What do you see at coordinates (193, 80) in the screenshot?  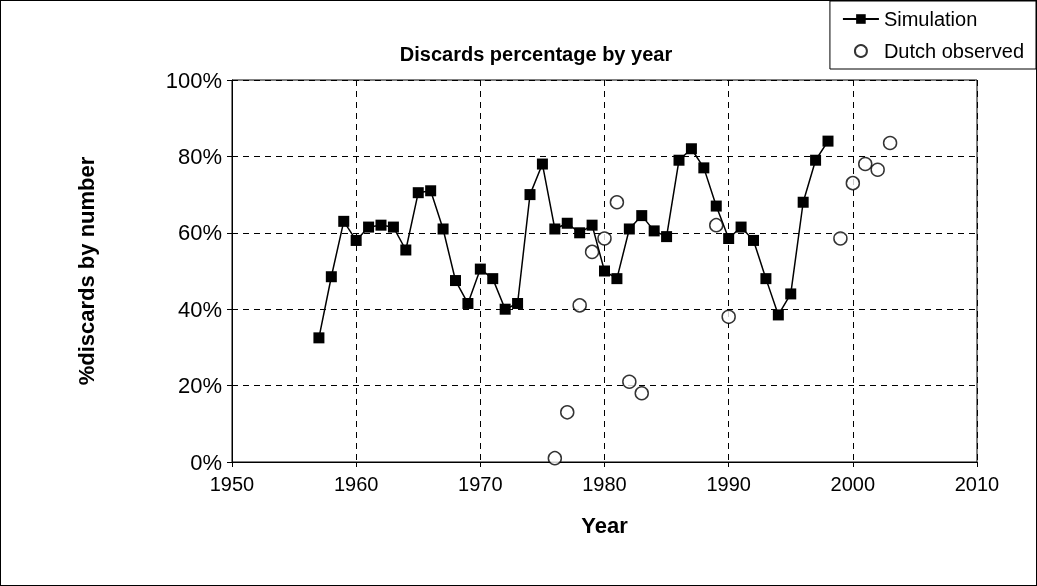 I see `y-tick-label: 100%` at bounding box center [193, 80].